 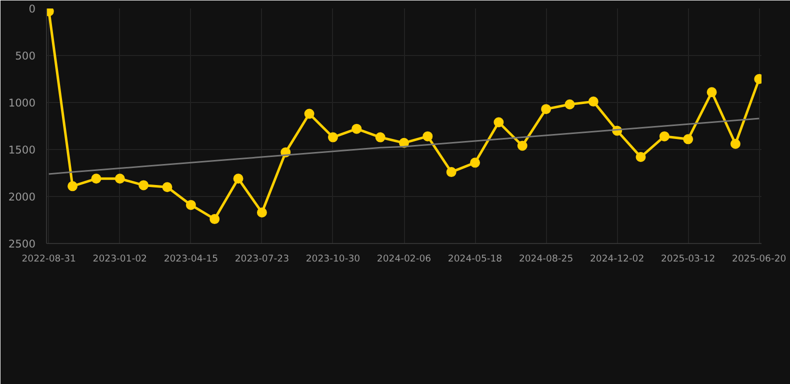 I want to click on y-tick-label: 2000, so click(x=22, y=197).